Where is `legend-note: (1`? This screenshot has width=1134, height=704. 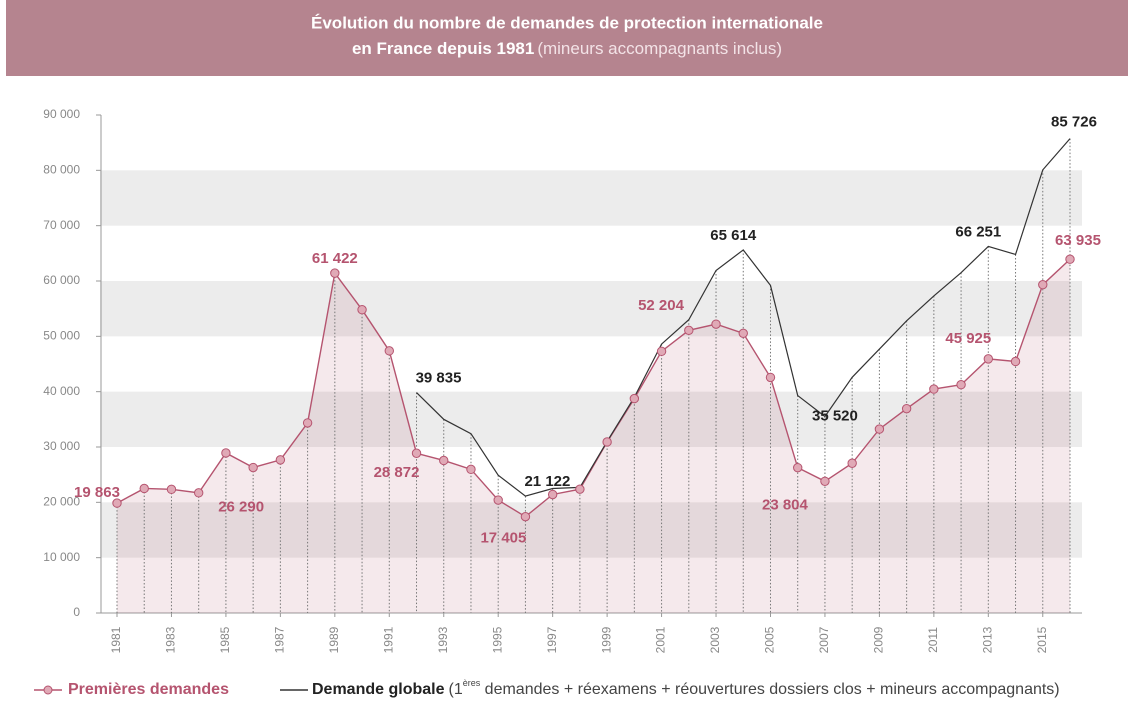
legend-note: (1 is located at coordinates (455, 689).